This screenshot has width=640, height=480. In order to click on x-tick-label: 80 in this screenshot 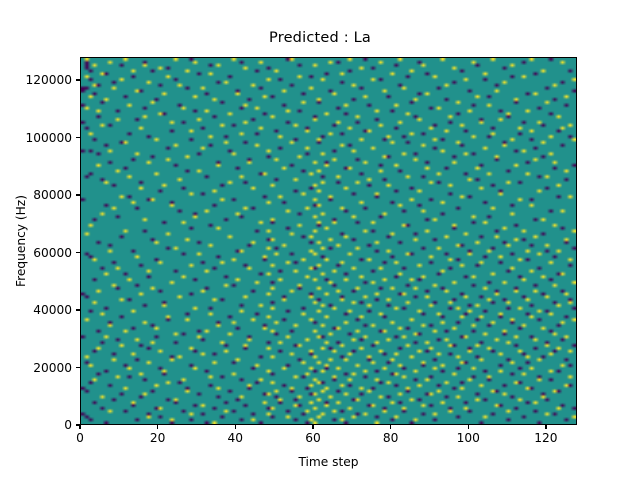, I will do `click(390, 438)`.